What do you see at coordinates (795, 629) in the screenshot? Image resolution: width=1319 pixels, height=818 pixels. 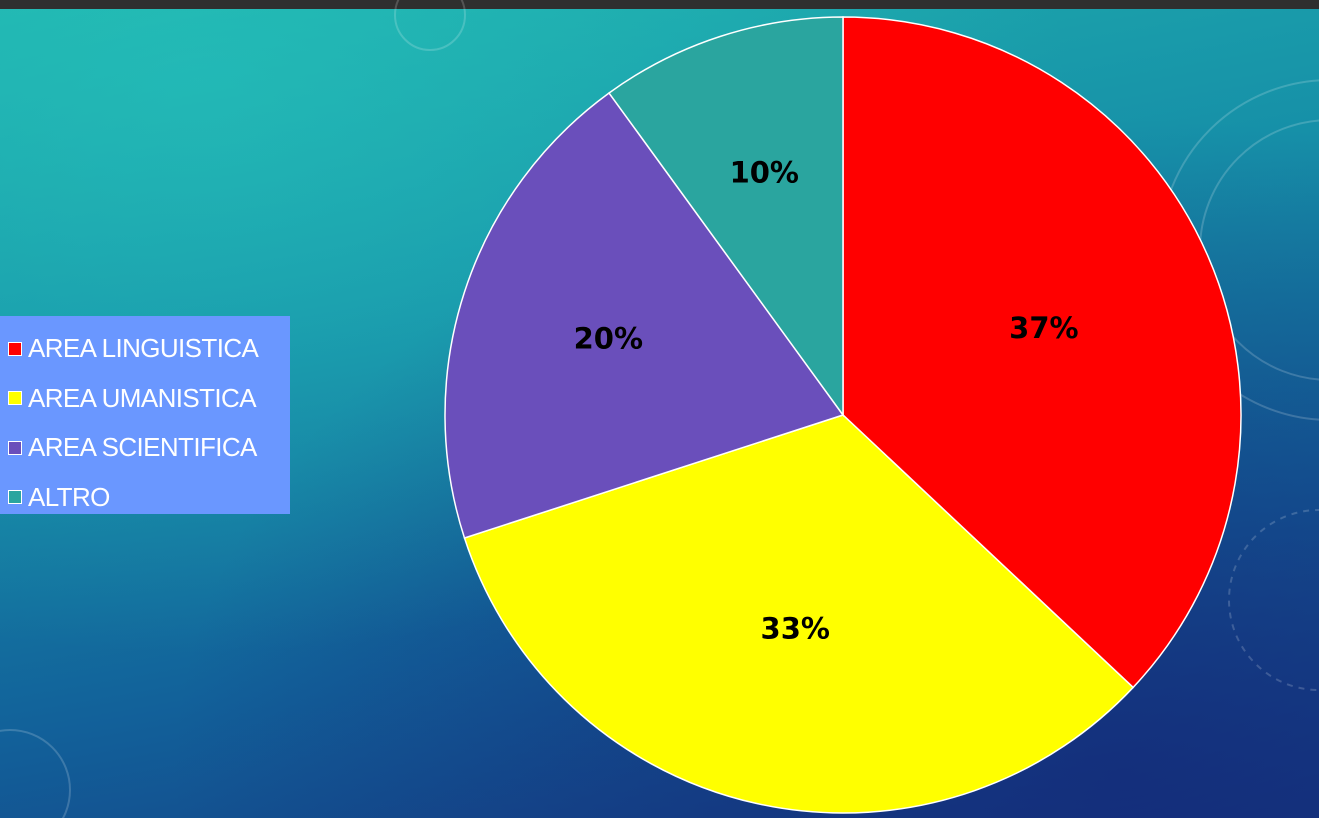 I see `data-label-area-umanistica: 33%` at bounding box center [795, 629].